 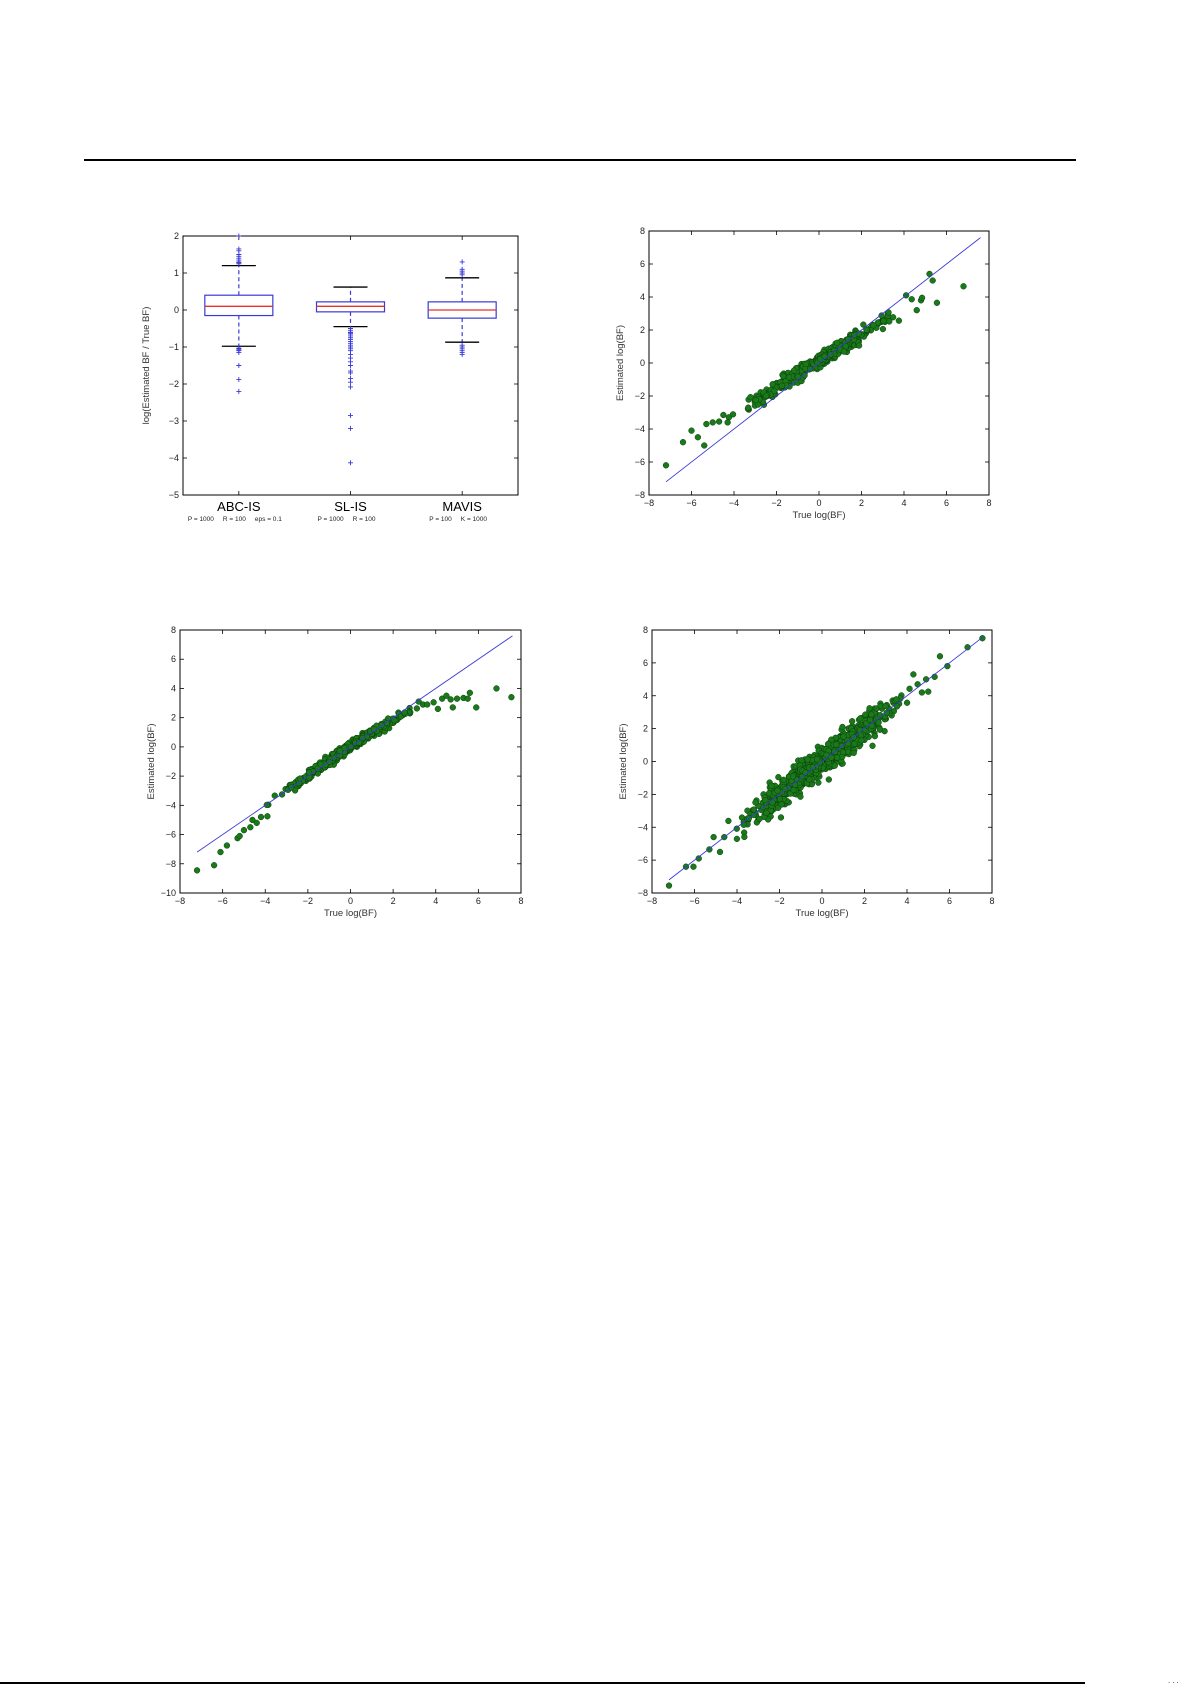 I want to click on x-tick-label: −6, so click(x=222, y=901).